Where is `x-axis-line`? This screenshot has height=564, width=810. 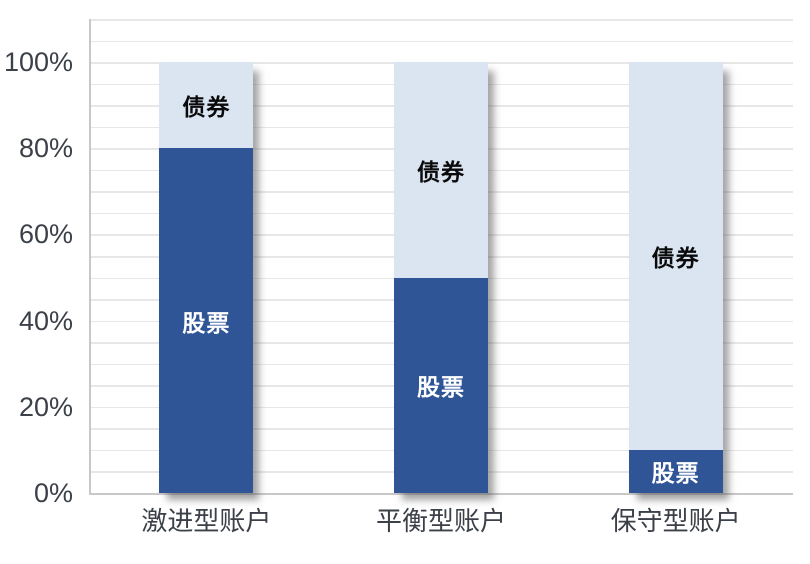 x-axis-line is located at coordinates (441, 493).